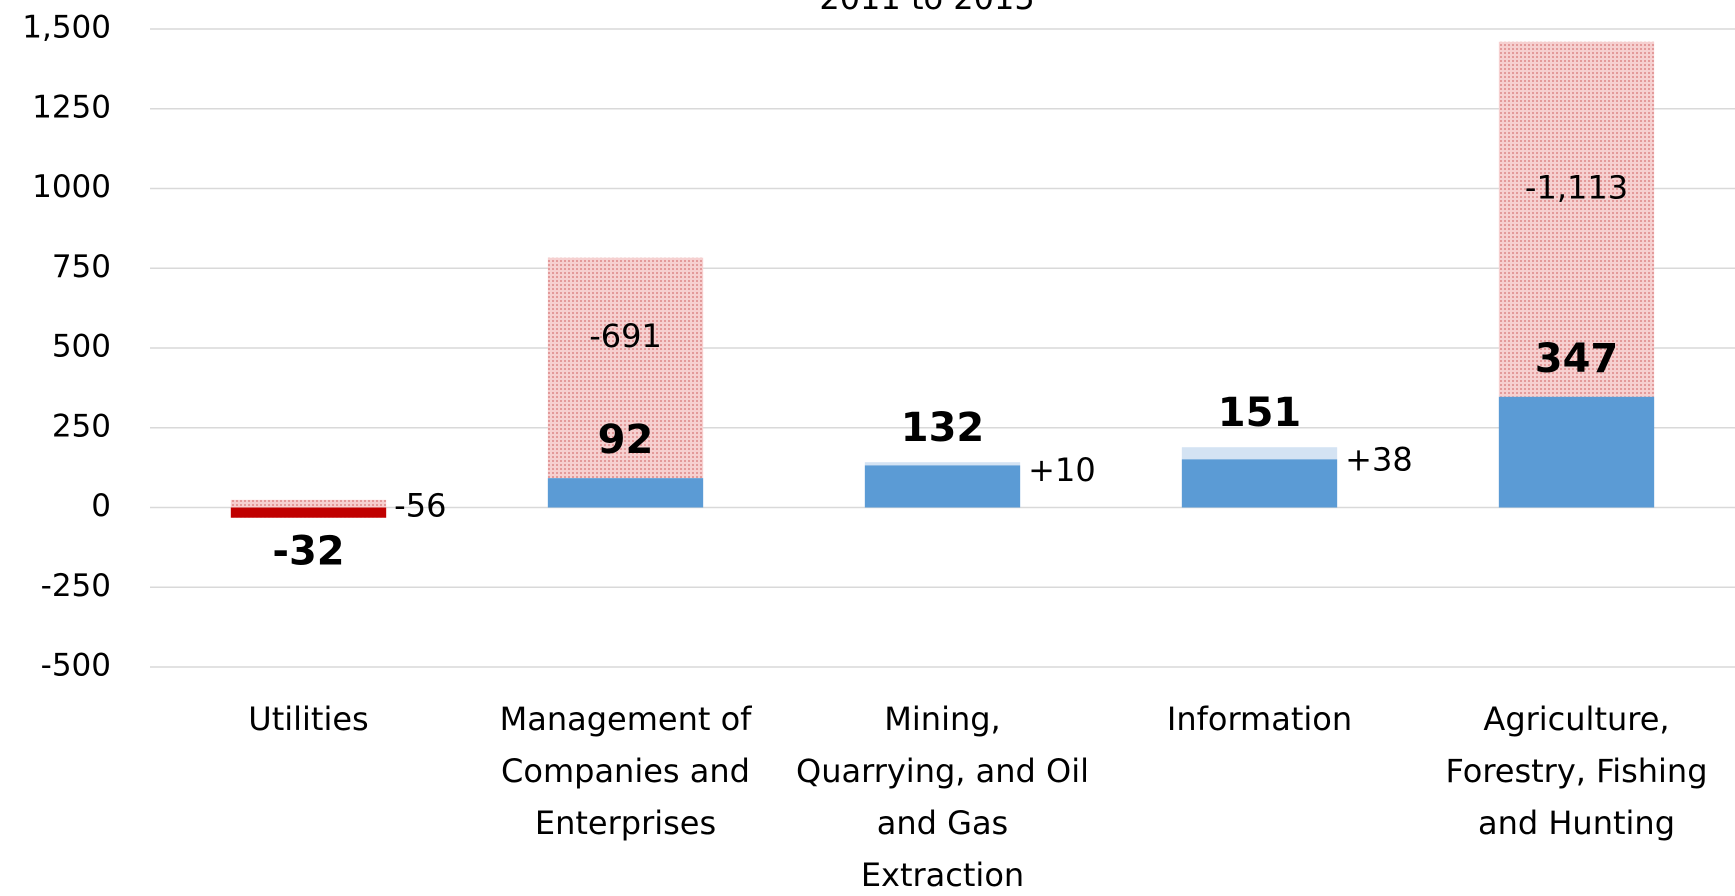 This screenshot has width=1735, height=896. What do you see at coordinates (76, 586) in the screenshot?
I see `y-tick-label: -250` at bounding box center [76, 586].